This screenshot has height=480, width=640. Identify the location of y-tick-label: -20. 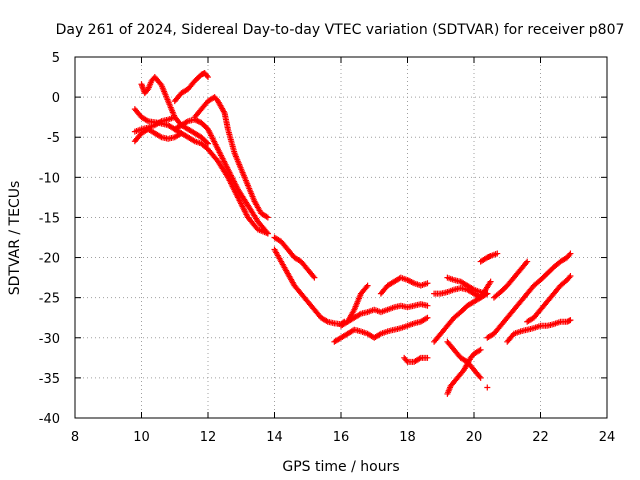
(49, 259).